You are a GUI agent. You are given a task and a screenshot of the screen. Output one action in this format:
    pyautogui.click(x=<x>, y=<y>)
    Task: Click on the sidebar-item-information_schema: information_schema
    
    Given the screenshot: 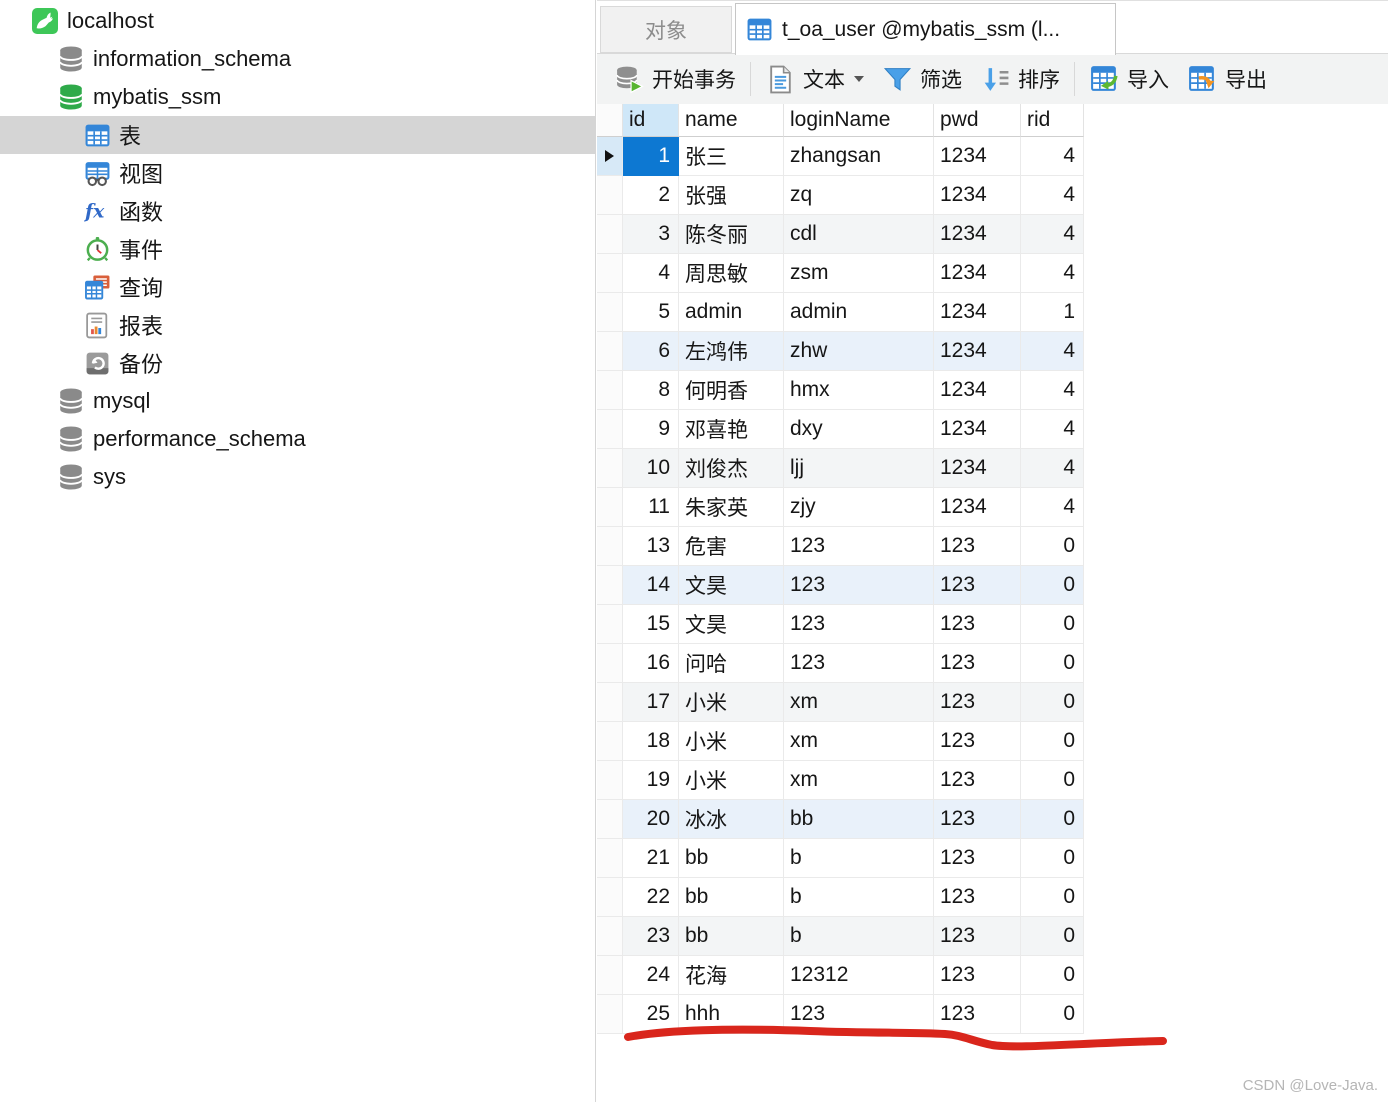 What is the action you would take?
    pyautogui.click(x=297, y=59)
    